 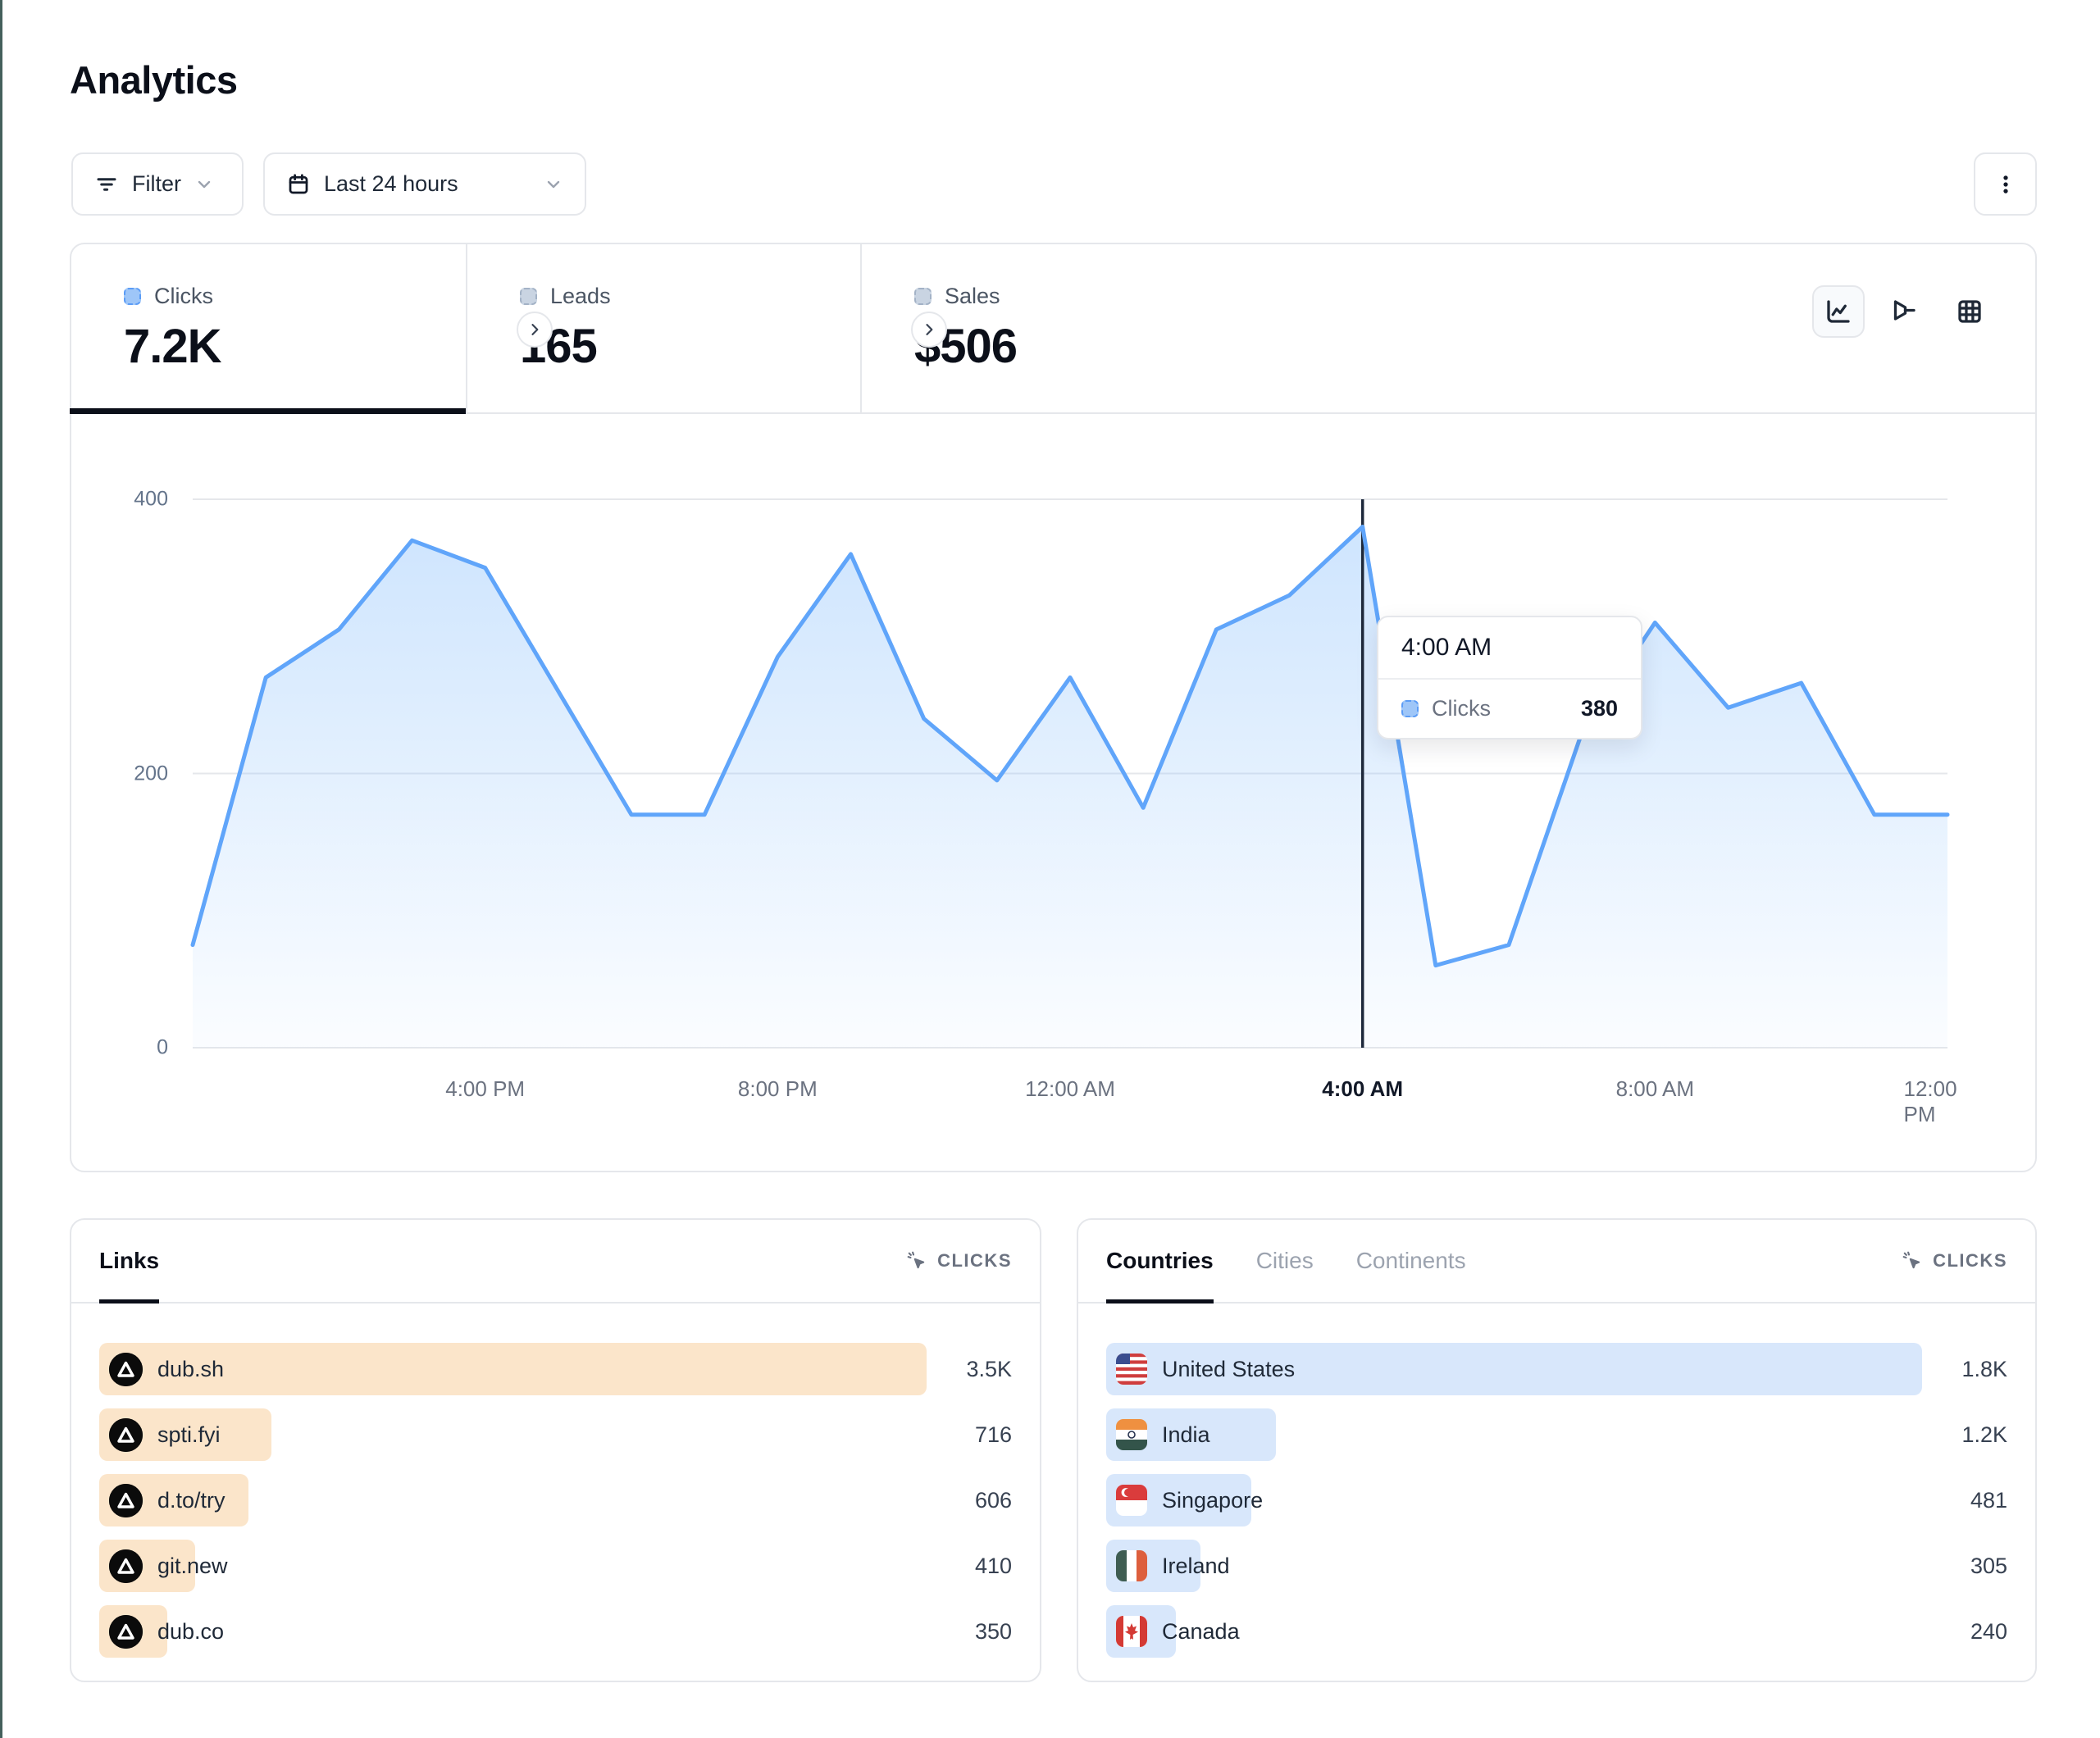 I want to click on x-axis-tick: 8:00 PM, so click(x=777, y=1088).